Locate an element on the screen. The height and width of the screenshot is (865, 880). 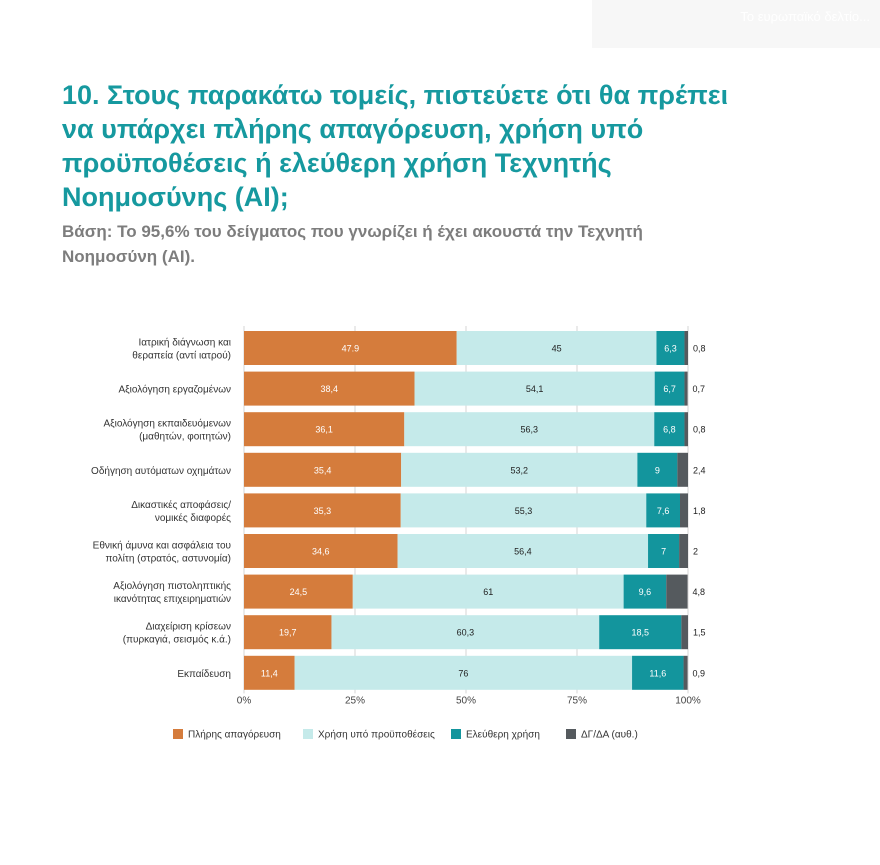
category-label: Αξιολόγηση εργαζομένων is located at coordinates (175, 390).